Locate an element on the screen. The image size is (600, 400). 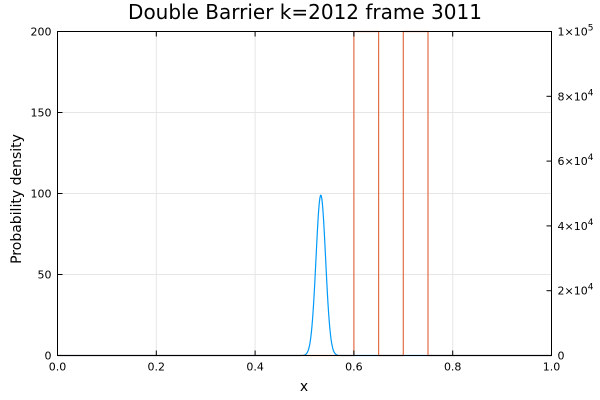
y2-tick-label: 1×10⁵ is located at coordinates (576, 31).